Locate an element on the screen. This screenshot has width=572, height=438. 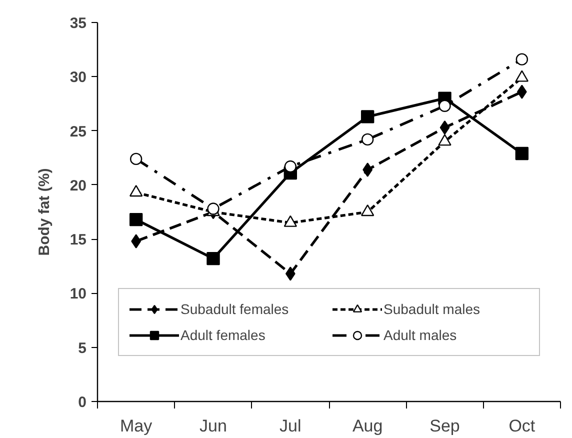
legend-label: Subadult females is located at coordinates (235, 309).